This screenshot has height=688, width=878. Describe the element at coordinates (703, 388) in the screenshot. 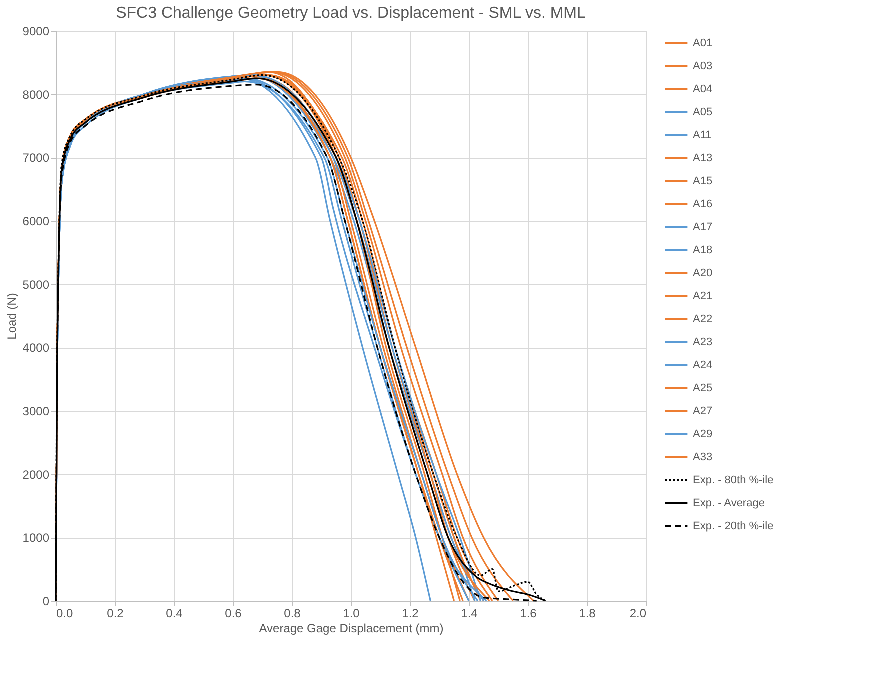

I see `legend-label: A25` at that location.